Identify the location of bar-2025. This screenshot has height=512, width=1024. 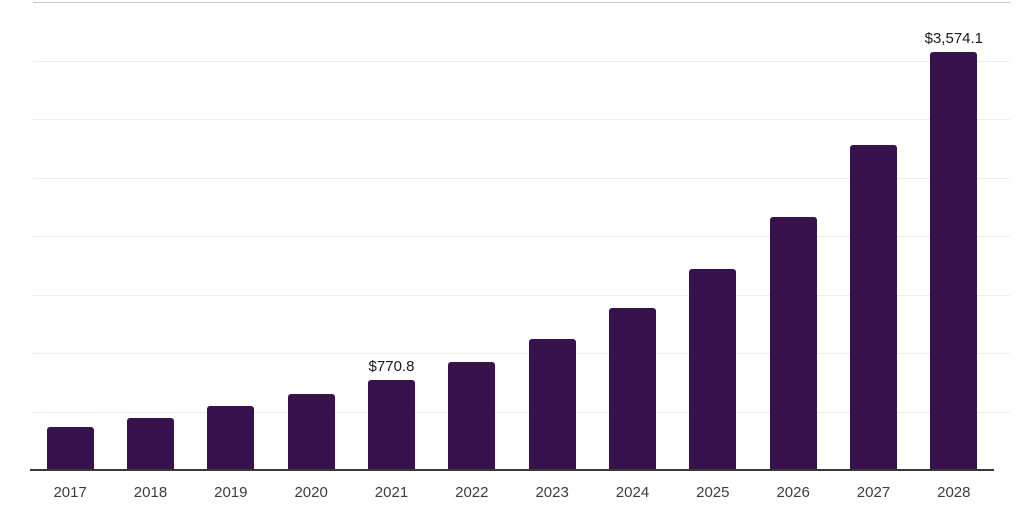
(713, 369).